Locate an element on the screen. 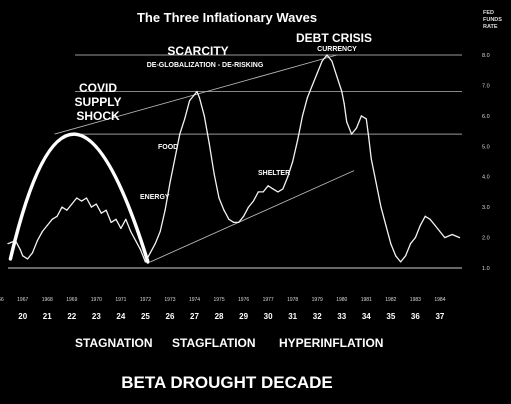 This screenshot has height=404, width=511. annotation-energy: ENERGY is located at coordinates (155, 197).